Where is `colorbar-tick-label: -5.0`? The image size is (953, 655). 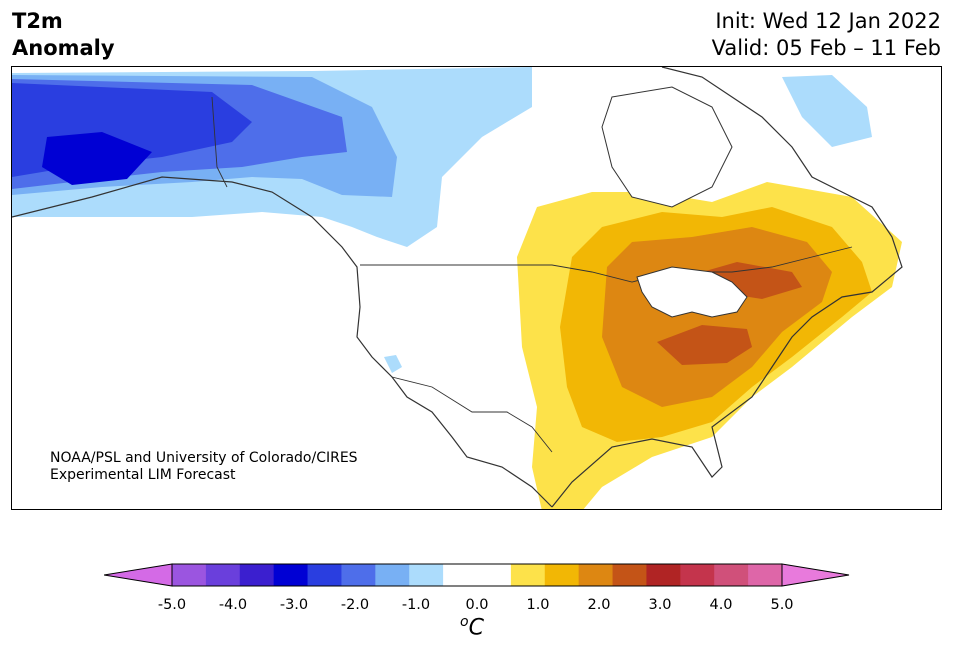
colorbar-tick-label: -5.0 is located at coordinates (172, 605).